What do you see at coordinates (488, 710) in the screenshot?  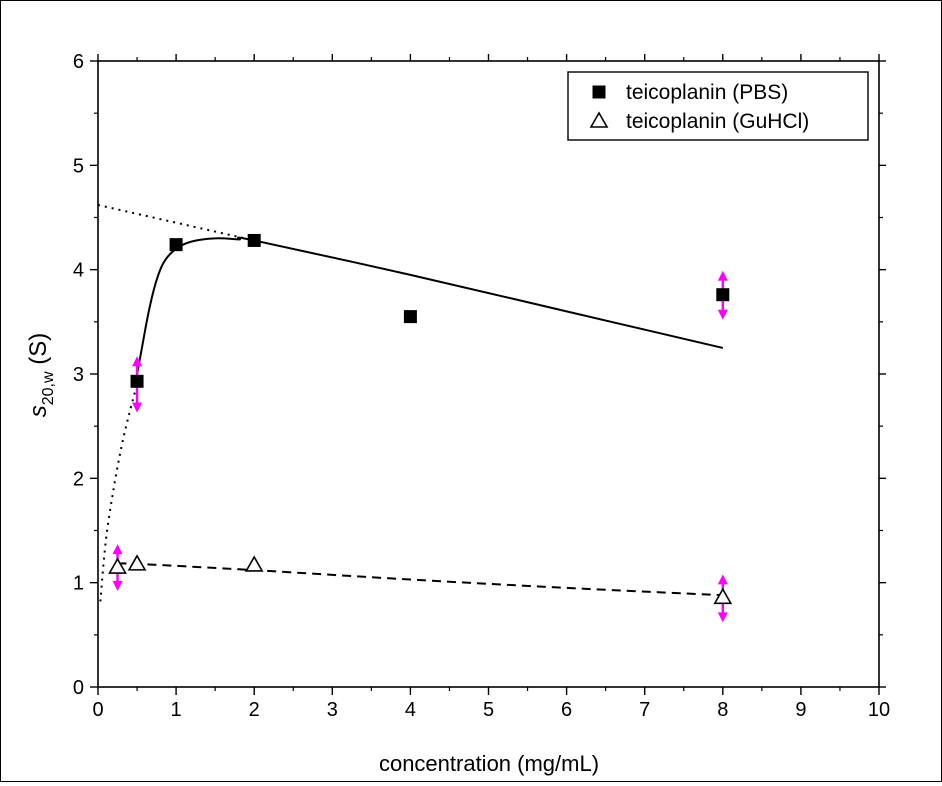 I see `x-tick-label: 5` at bounding box center [488, 710].